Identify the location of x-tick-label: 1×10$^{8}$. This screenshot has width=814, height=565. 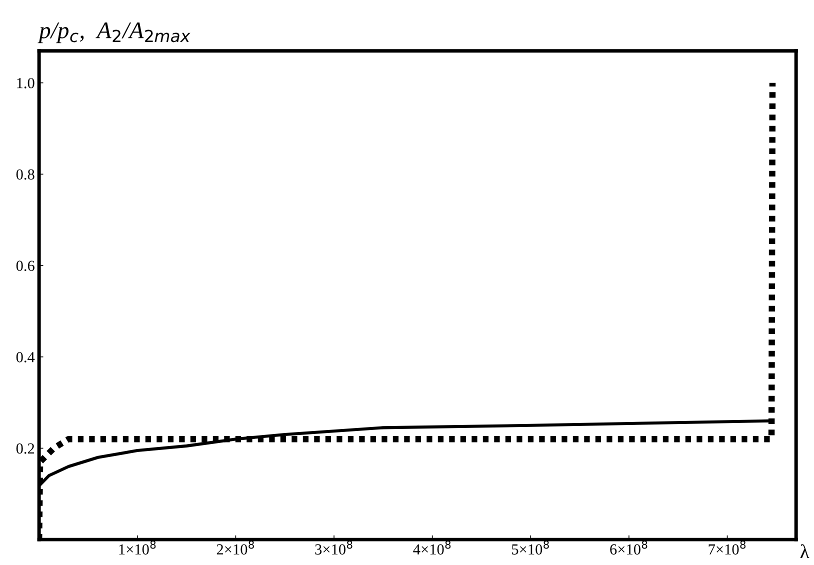
(137, 547).